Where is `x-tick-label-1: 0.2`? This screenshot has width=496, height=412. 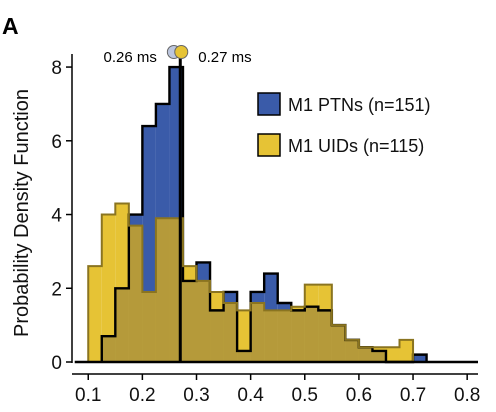
x-tick-label-1: 0.2 is located at coordinates (142, 395).